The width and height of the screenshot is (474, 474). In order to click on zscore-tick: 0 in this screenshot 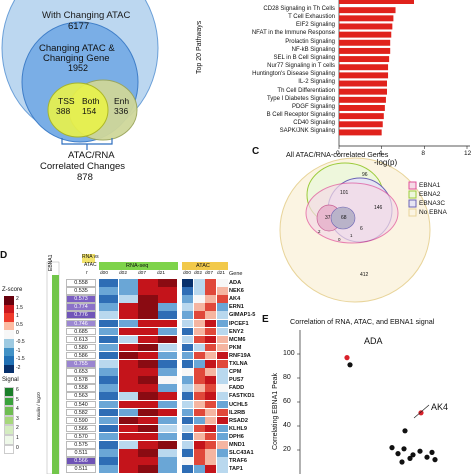, I will do `click(17, 333)`.